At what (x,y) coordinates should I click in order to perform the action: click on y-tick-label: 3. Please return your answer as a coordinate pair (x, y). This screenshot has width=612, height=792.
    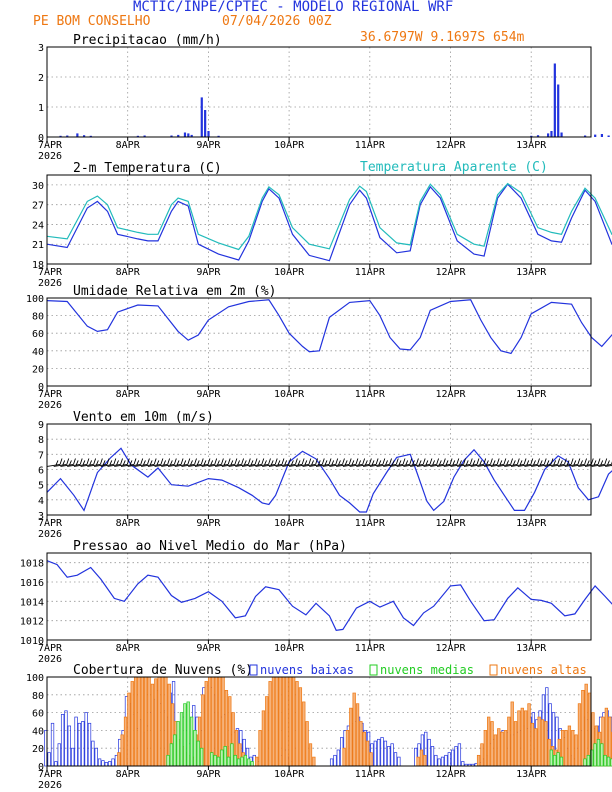
    Looking at the image, I should click on (41, 48).